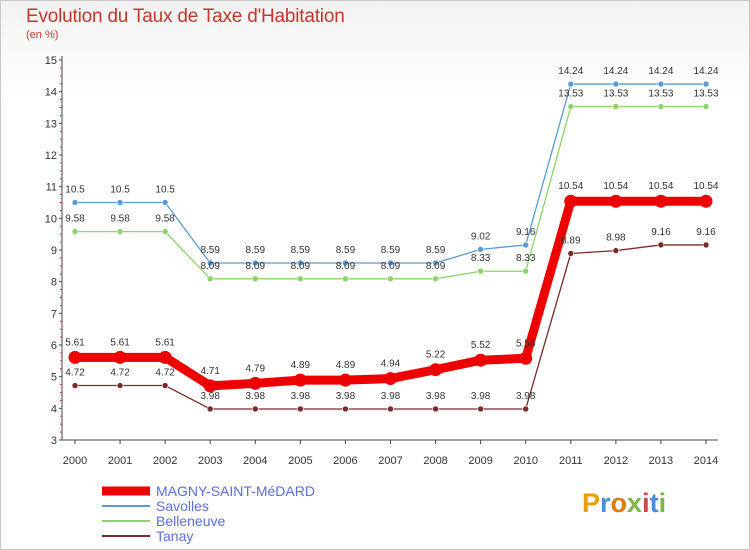  I want to click on logo-letter: t, so click(654, 503).